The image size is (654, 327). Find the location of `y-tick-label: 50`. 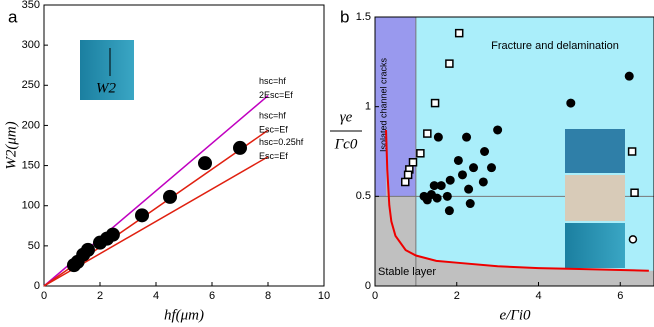

y-tick-label: 50 is located at coordinates (34, 246).